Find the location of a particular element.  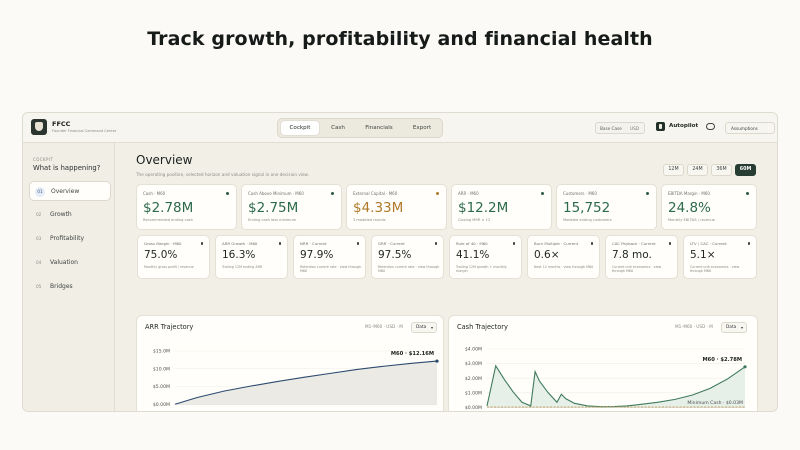

kpi-label: GRR · Current is located at coordinates (391, 243).